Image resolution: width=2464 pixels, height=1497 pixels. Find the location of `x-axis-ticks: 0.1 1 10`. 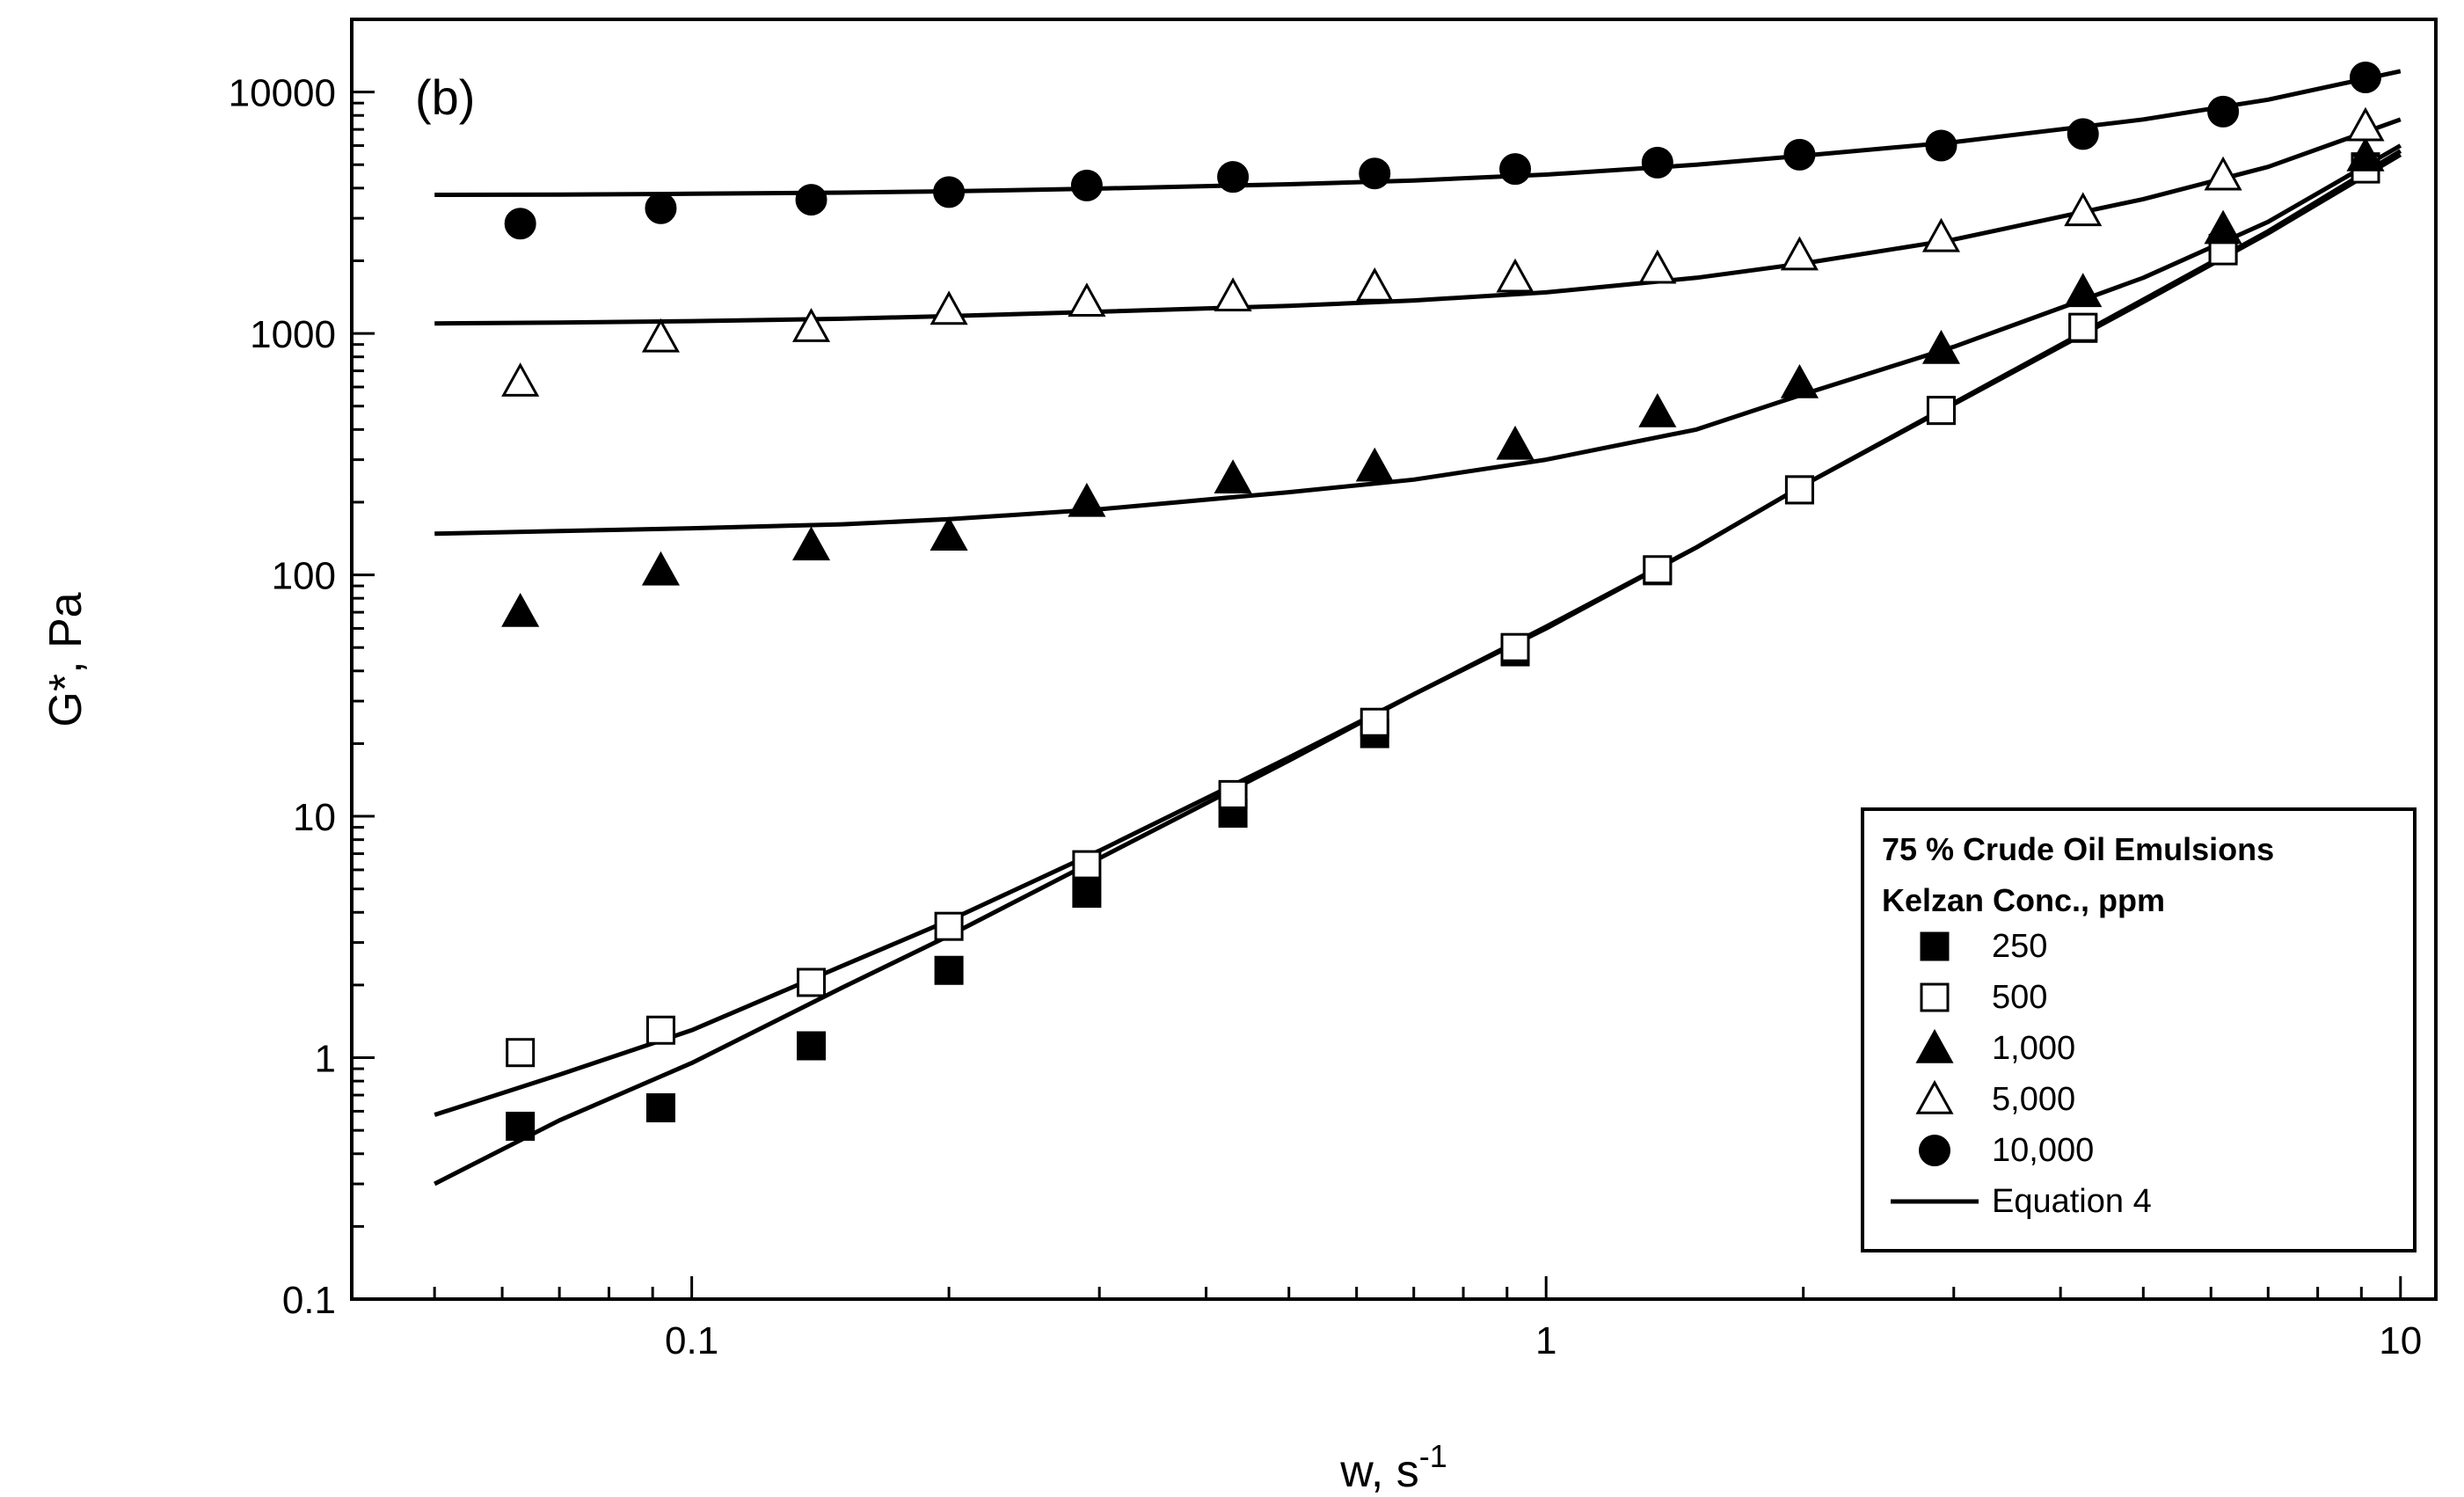

x-axis-ticks: 0.1 1 10 is located at coordinates (1386, 1319).